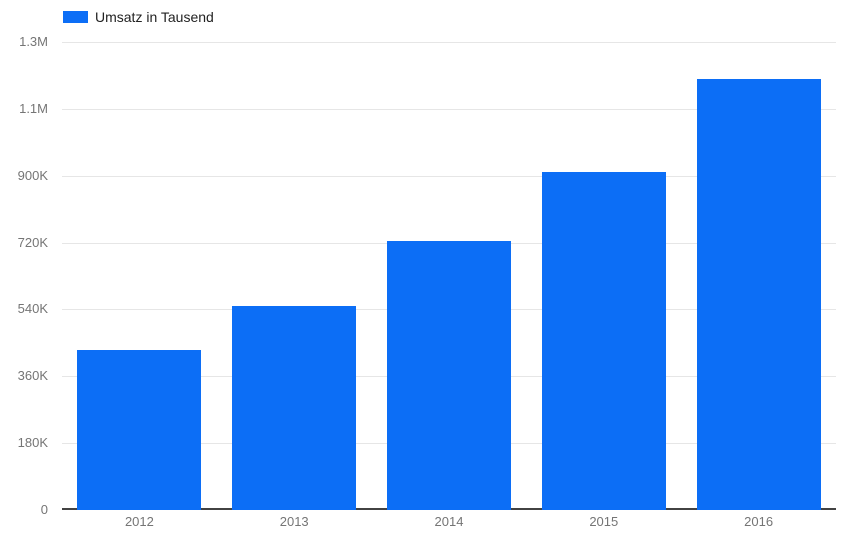  I want to click on y-axis-tick-label: 900K, so click(32, 175).